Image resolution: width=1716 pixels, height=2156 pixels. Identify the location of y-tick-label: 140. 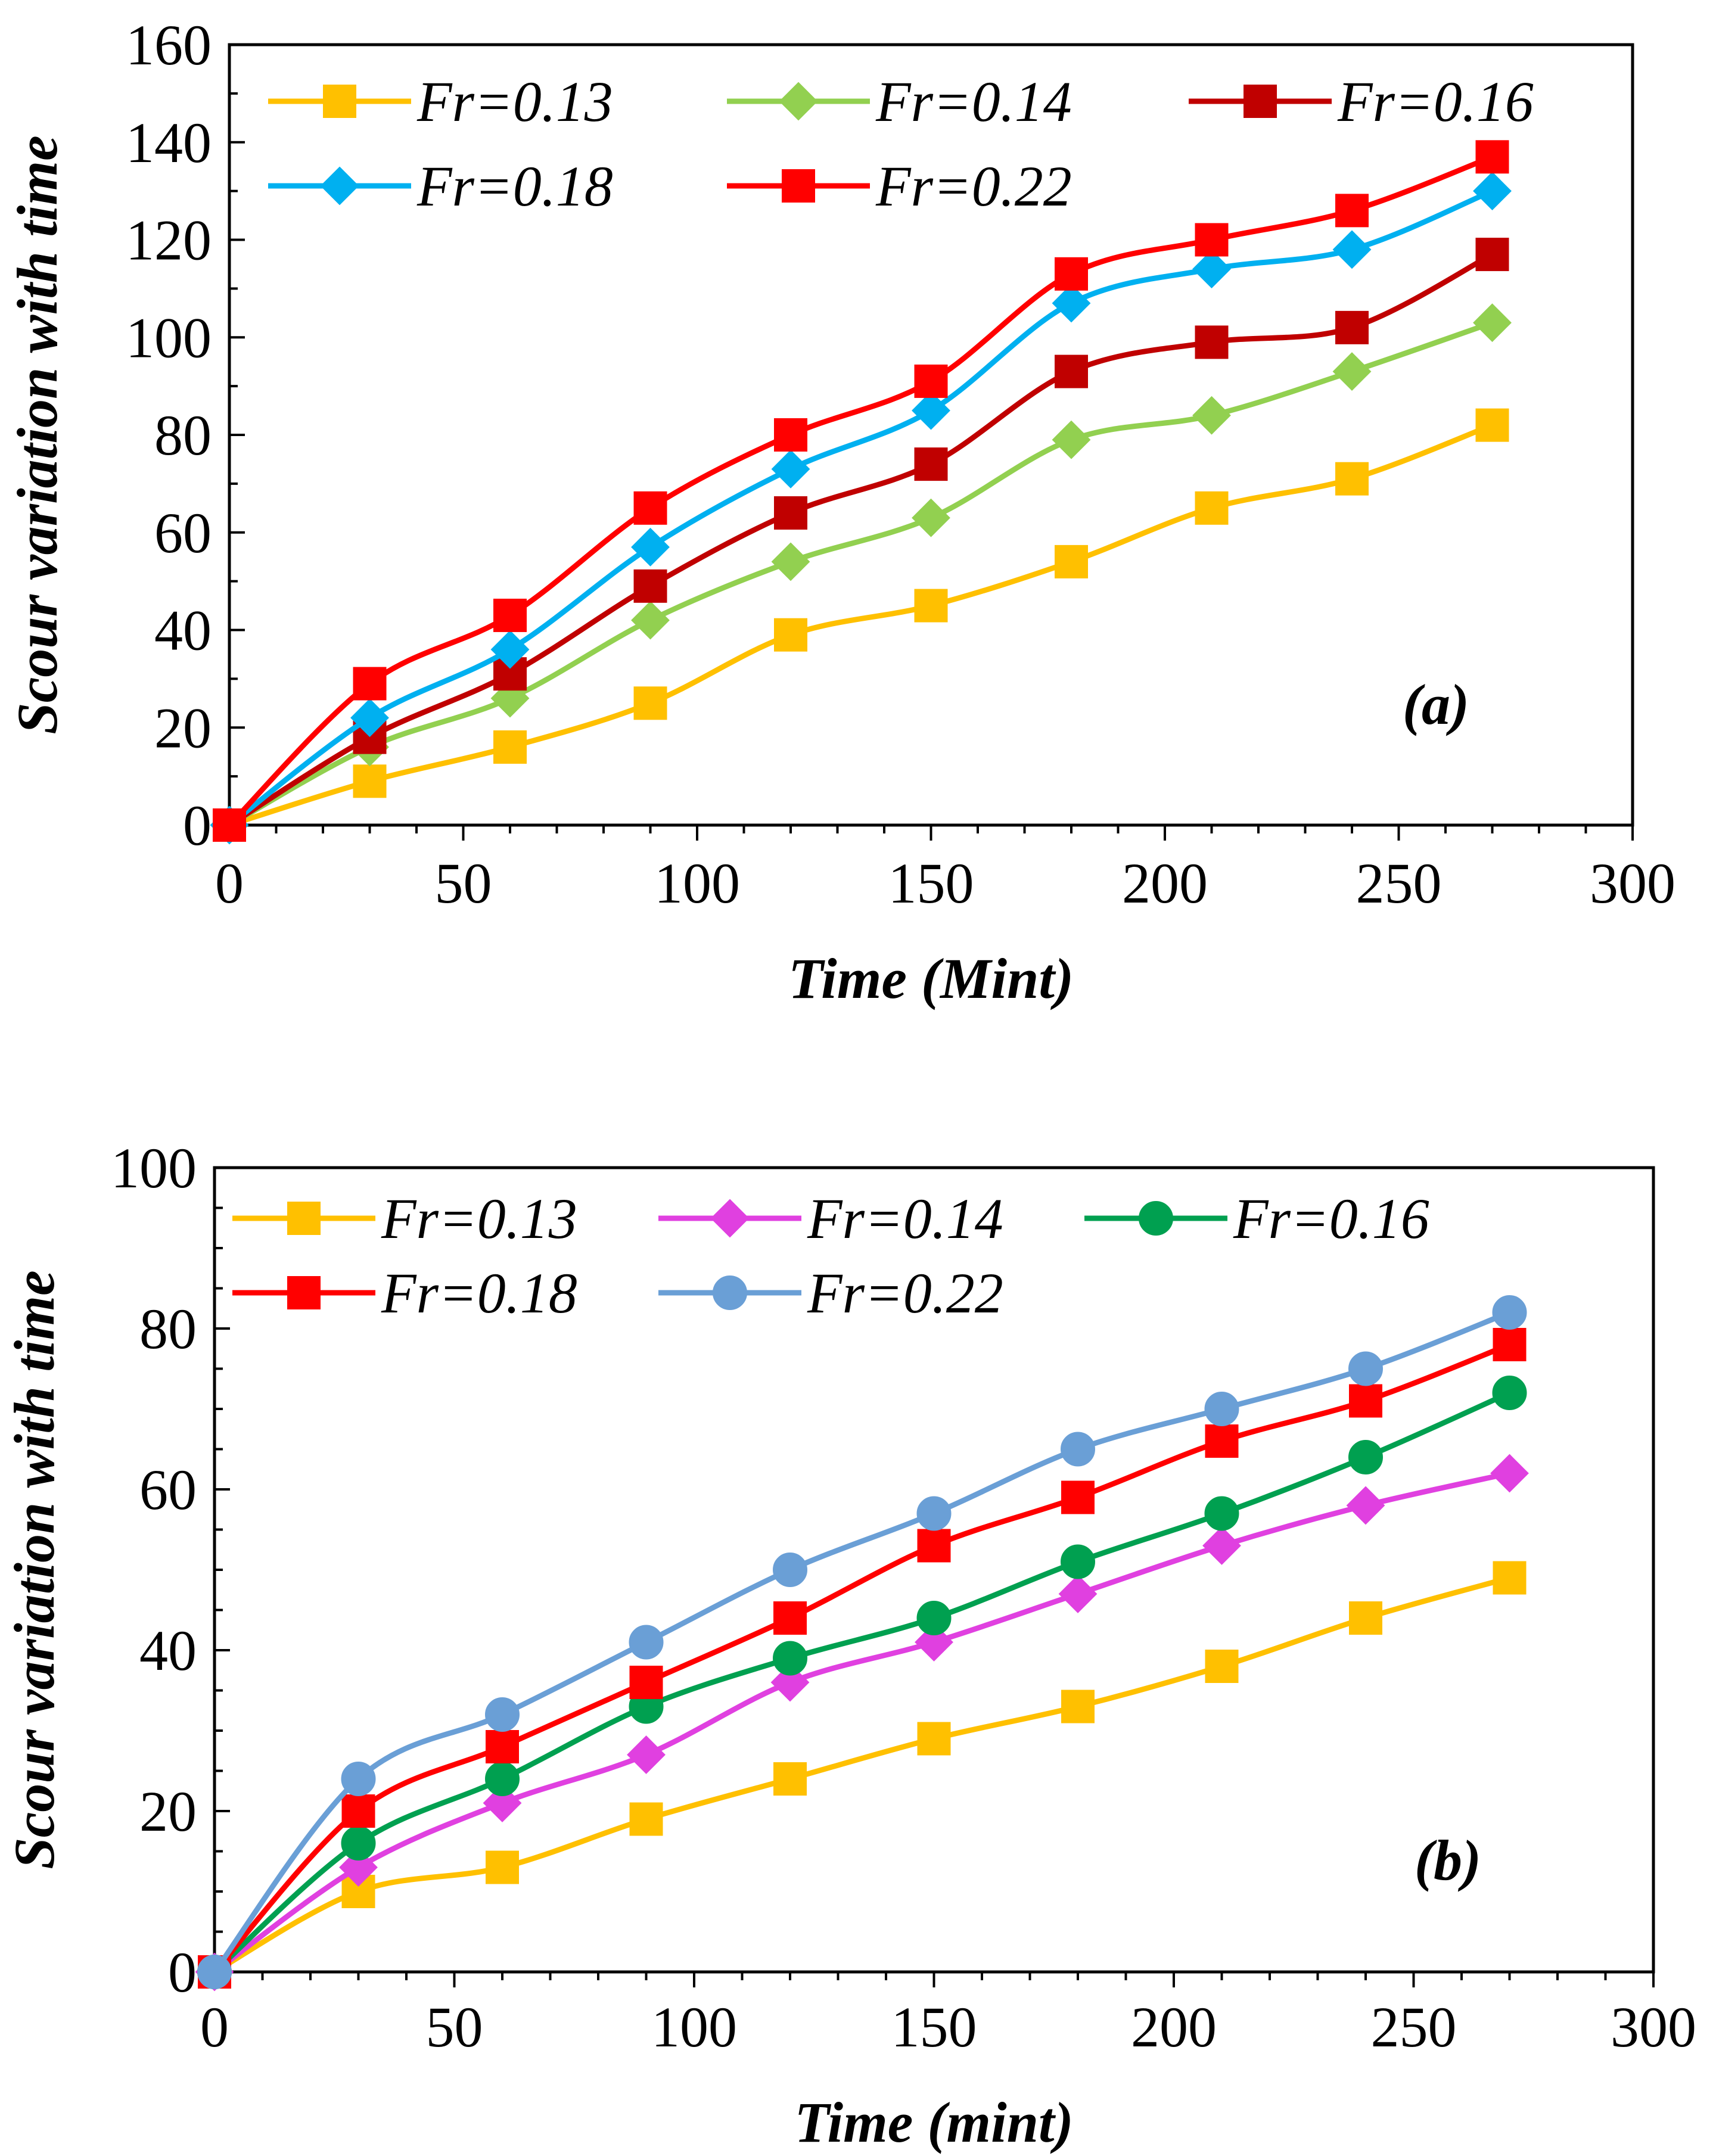
(169, 143).